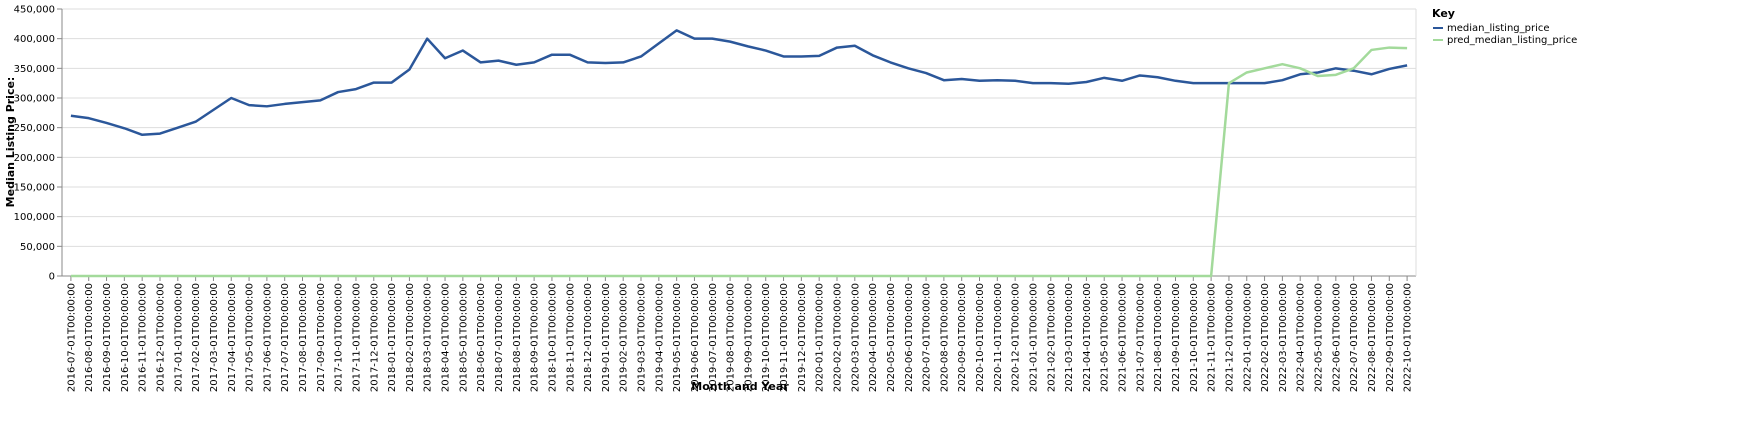 The image size is (1759, 447). Describe the element at coordinates (1283, 337) in the screenshot. I see `x-tick-label: 2022-03-01T00:00:00` at that location.